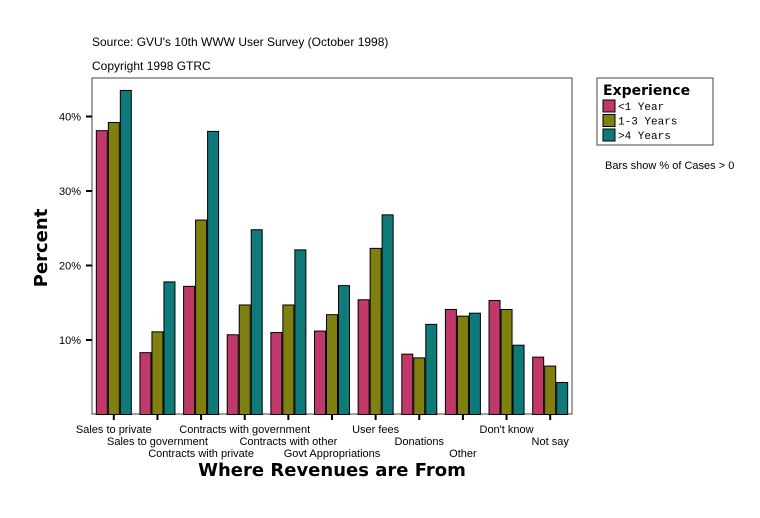 The width and height of the screenshot is (760, 518). What do you see at coordinates (201, 454) in the screenshot?
I see `x-tick-label: Contracts with private` at bounding box center [201, 454].